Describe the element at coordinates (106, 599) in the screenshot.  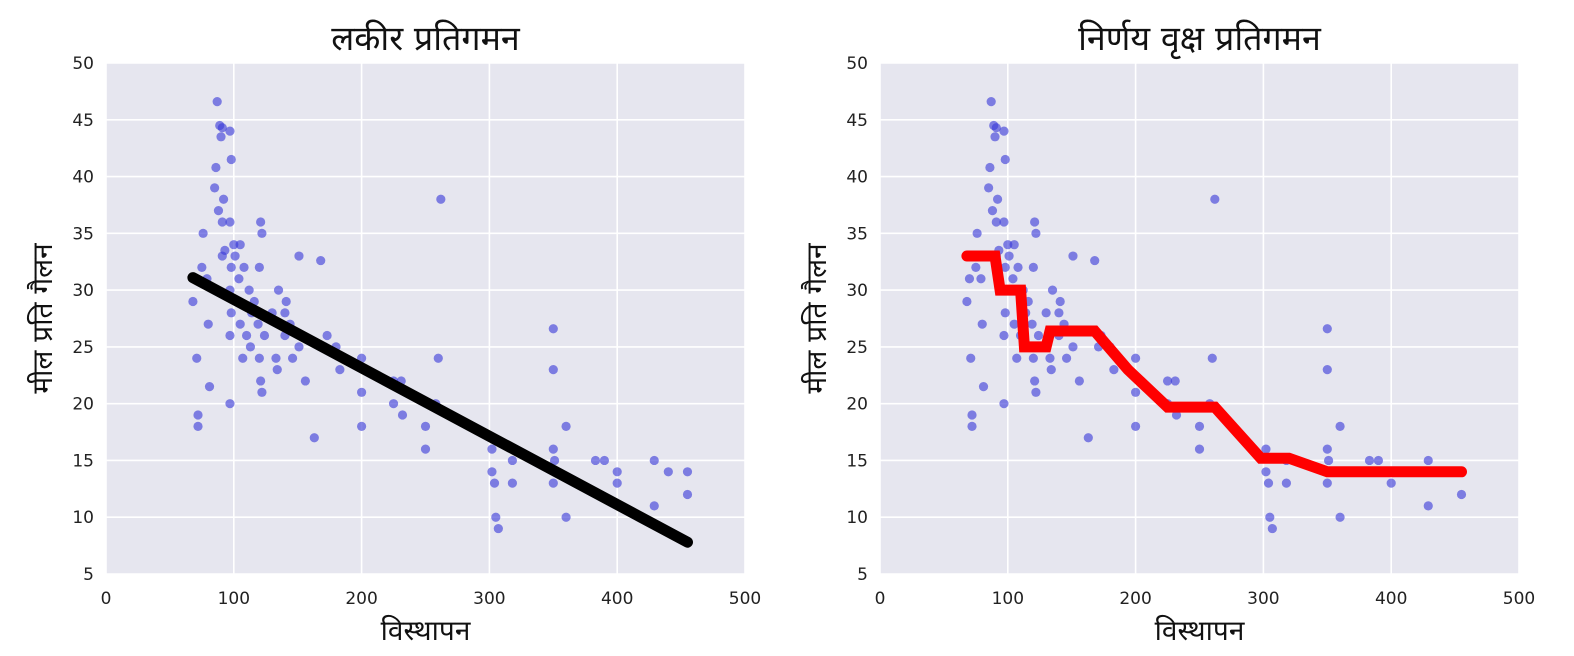
I see `x-tick-label: 0` at that location.